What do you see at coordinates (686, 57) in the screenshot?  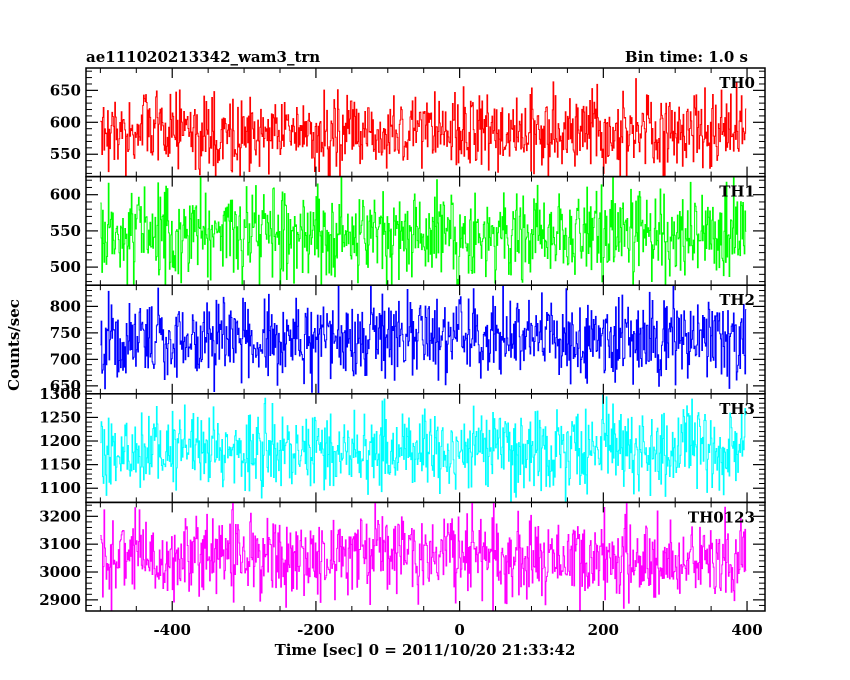 I see `bin-time-label: Bin time: 1.0 s` at bounding box center [686, 57].